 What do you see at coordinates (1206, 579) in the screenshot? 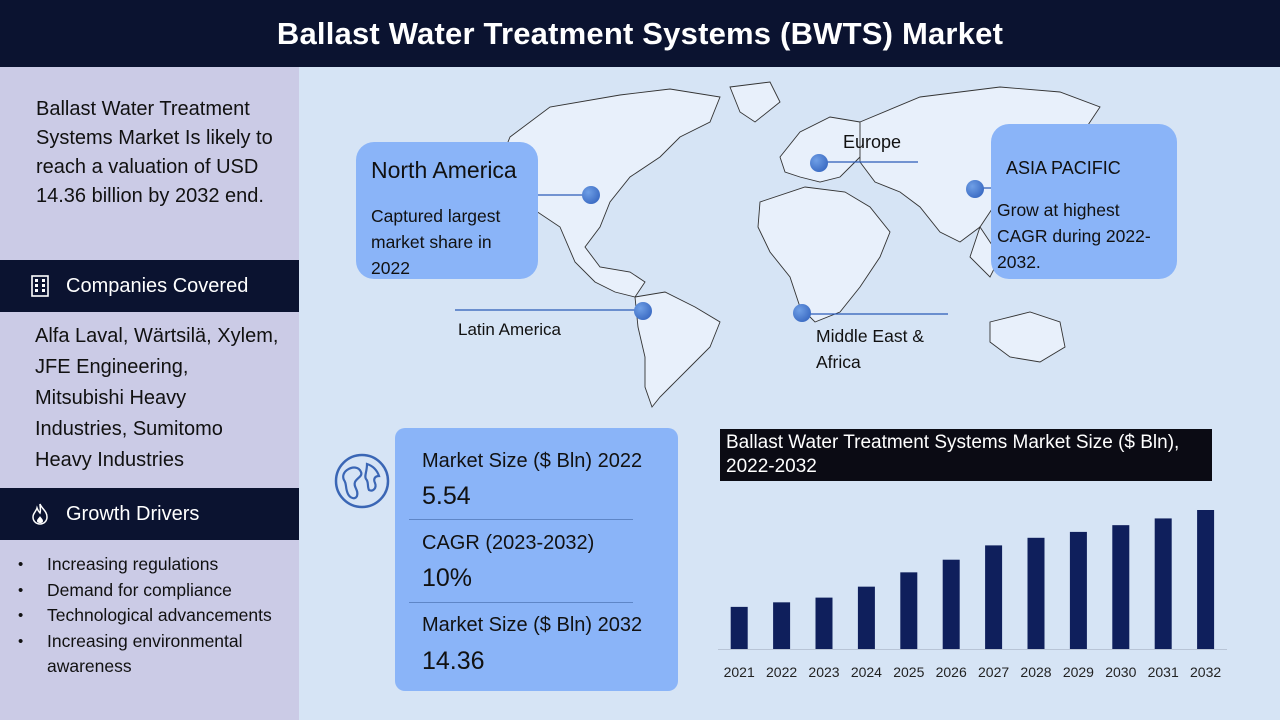
I see `bar-2032` at bounding box center [1206, 579].